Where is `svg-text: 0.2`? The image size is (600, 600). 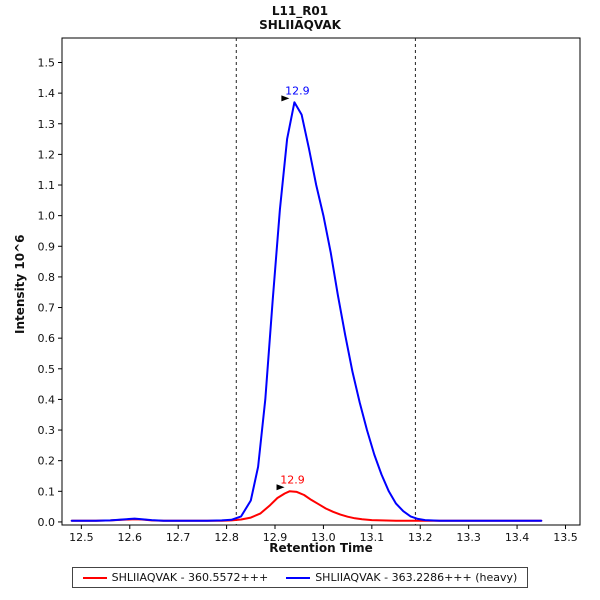
svg-text: 0.2 is located at coordinates (47, 461).